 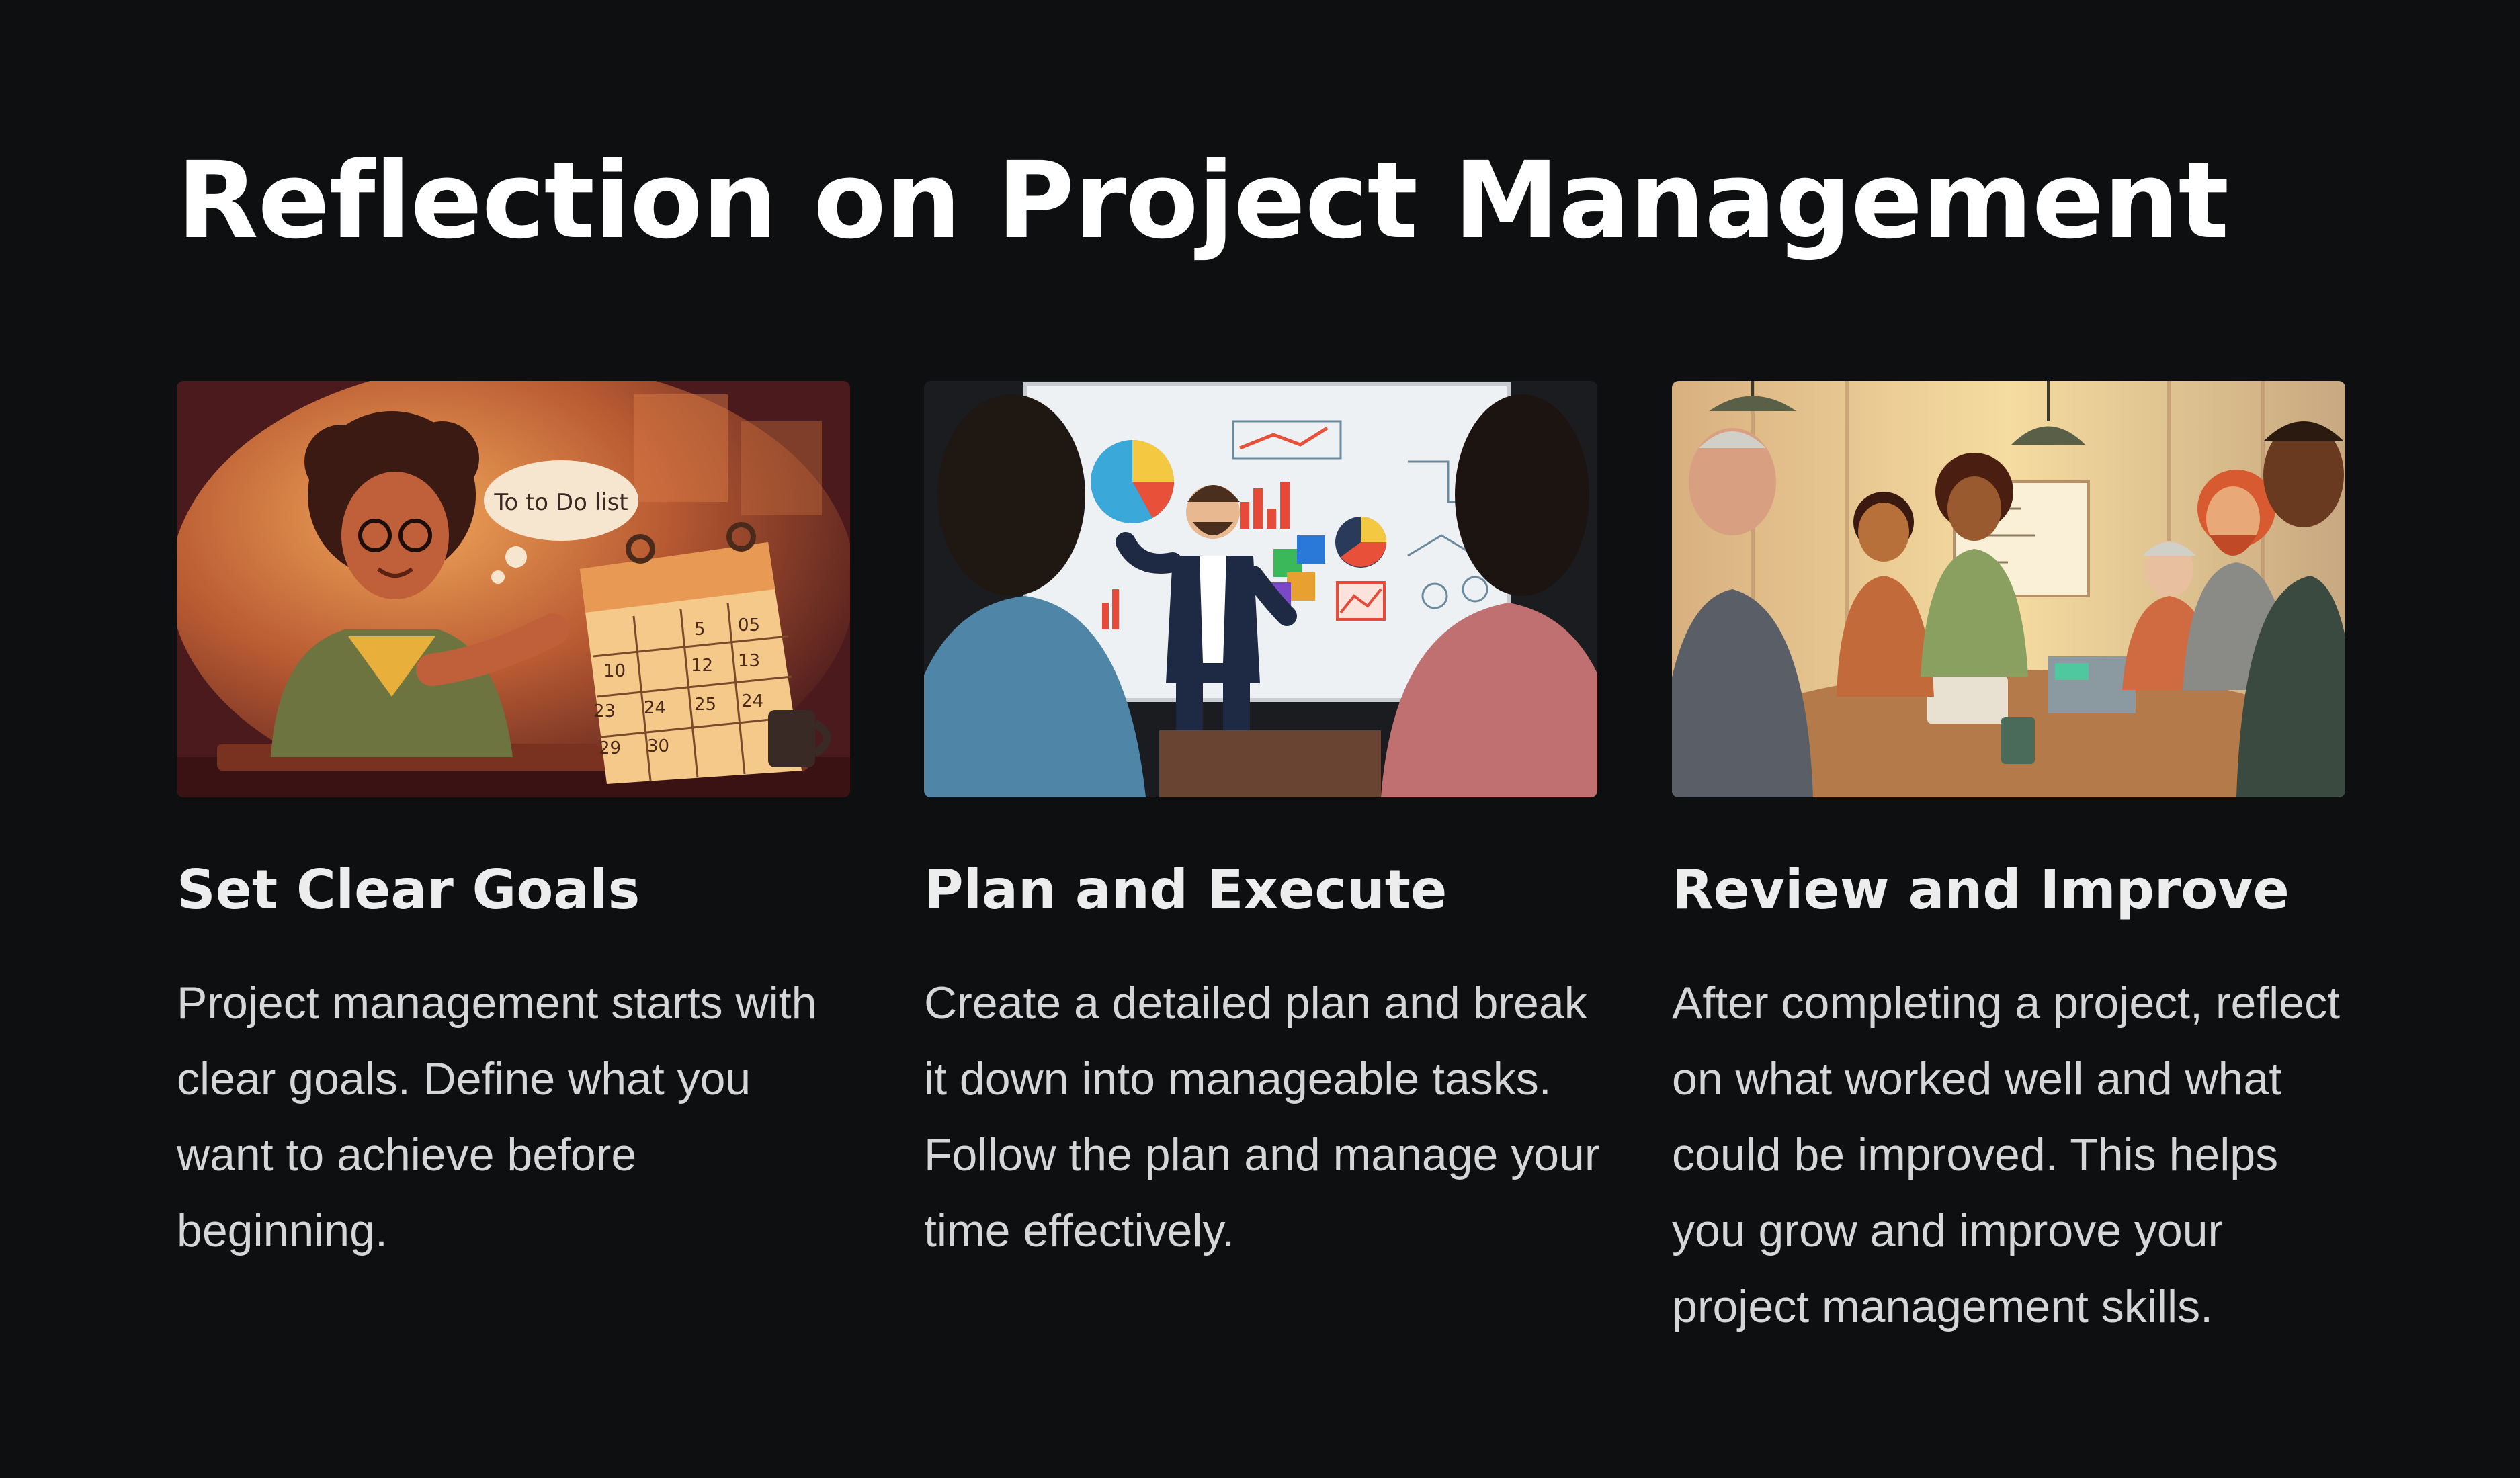 I want to click on card-title: Plan and Execute, so click(x=1185, y=890).